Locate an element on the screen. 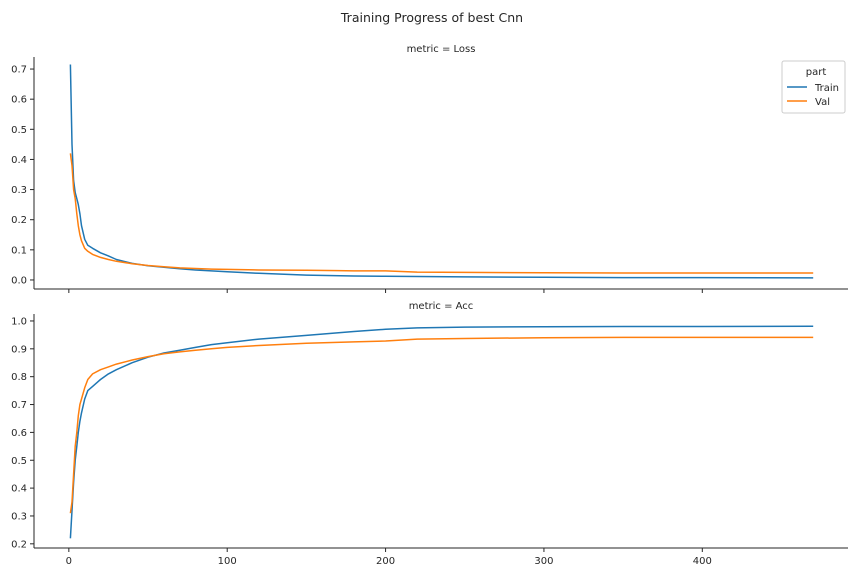 This screenshot has height=576, width=864. loss-y-ticks: 0.0 0.1 0.2 0.3 0.4 0.5 0.6 0.7 is located at coordinates (22, 175).